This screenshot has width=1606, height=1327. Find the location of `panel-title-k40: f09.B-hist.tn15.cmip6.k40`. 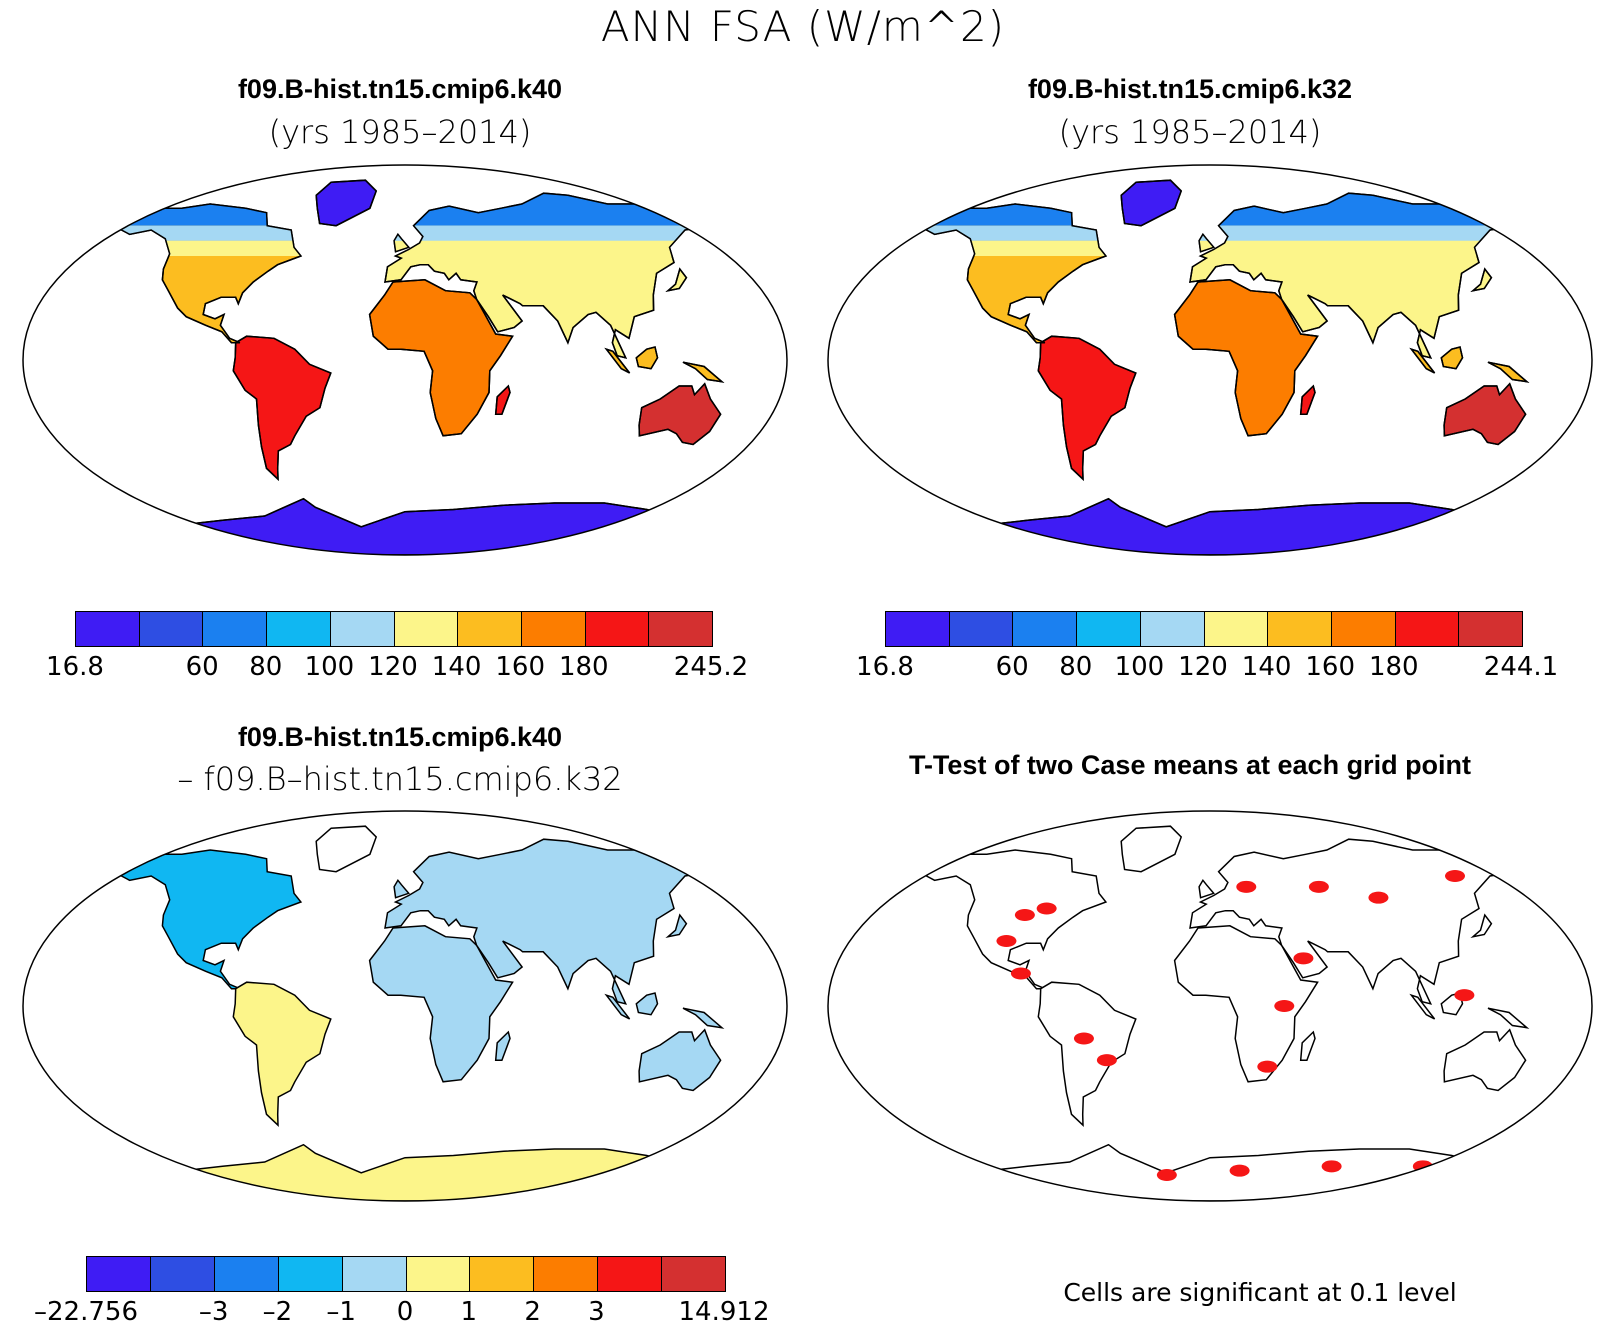

panel-title-k40: f09.B-hist.tn15.cmip6.k40 is located at coordinates (400, 89).